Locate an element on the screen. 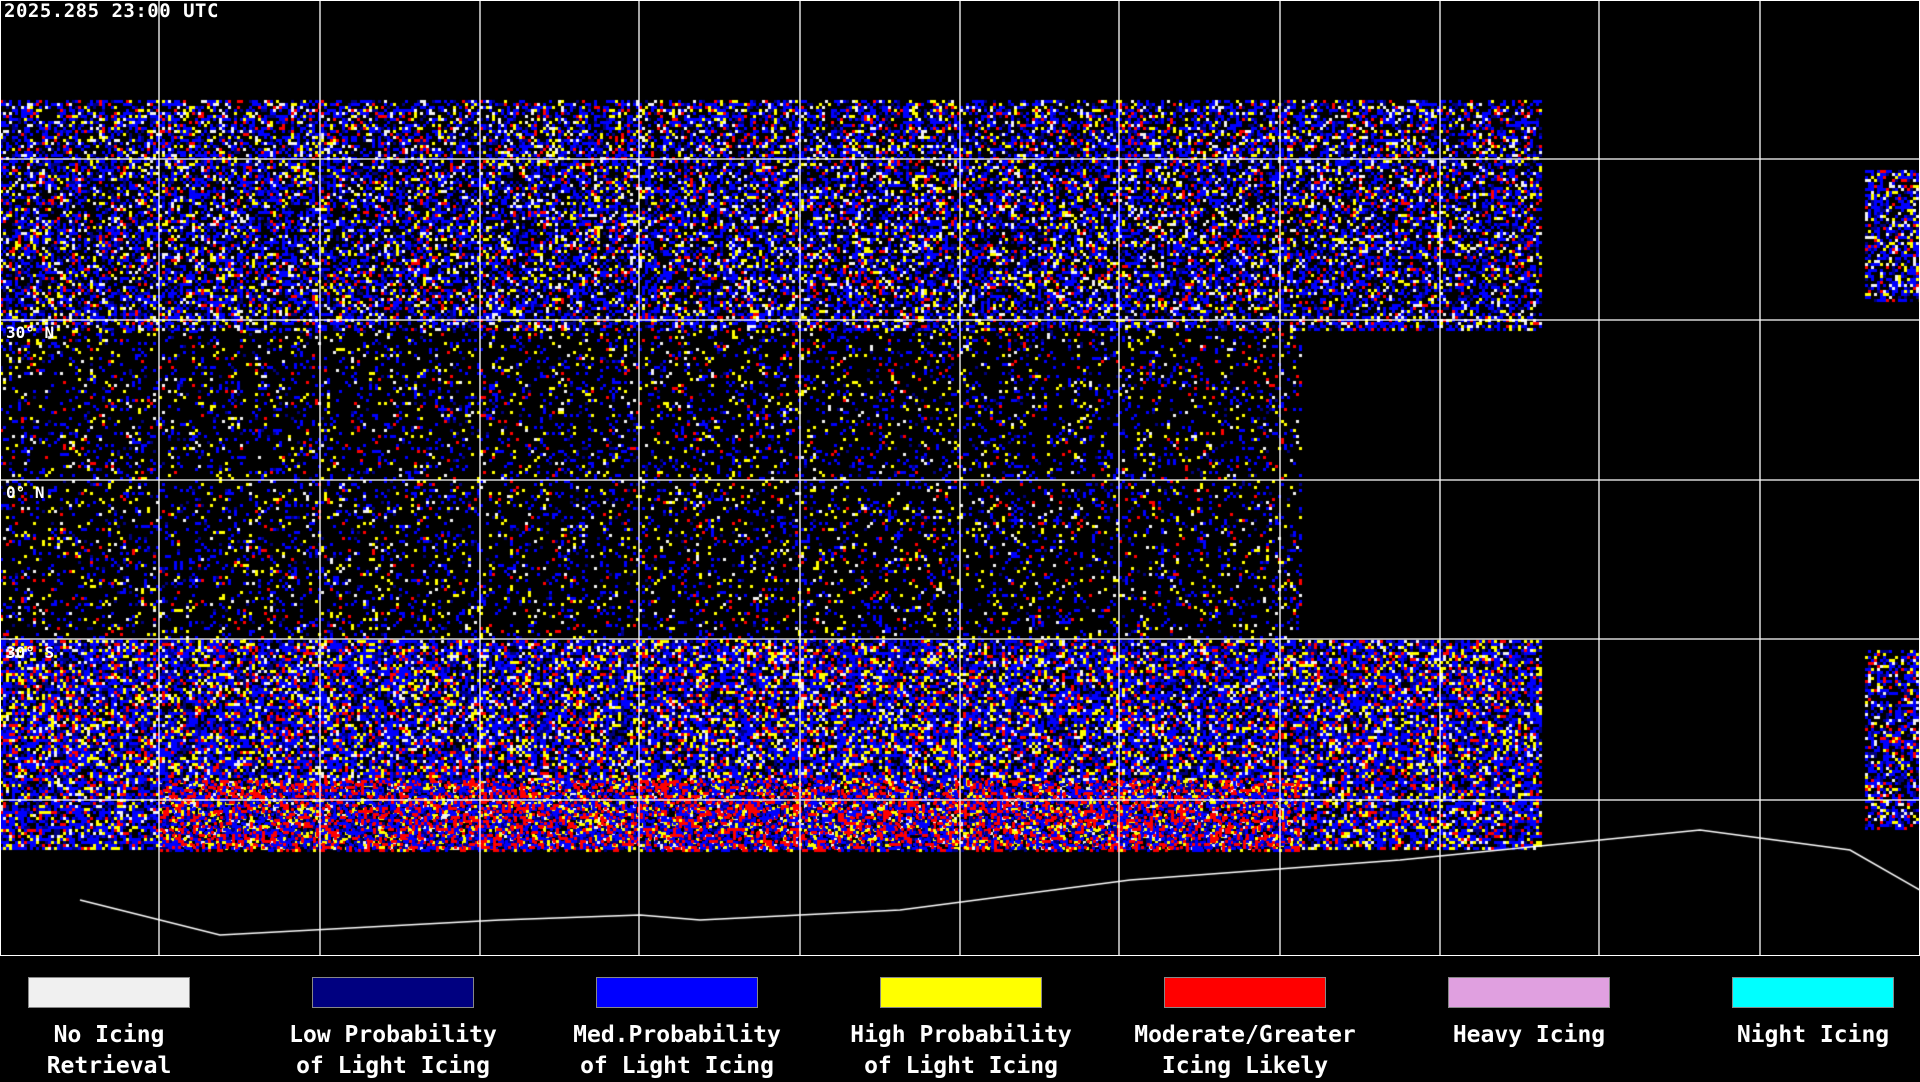 This screenshot has height=1082, width=1920. legend-no-icing: No Icing Retrieval is located at coordinates (112, 1029).